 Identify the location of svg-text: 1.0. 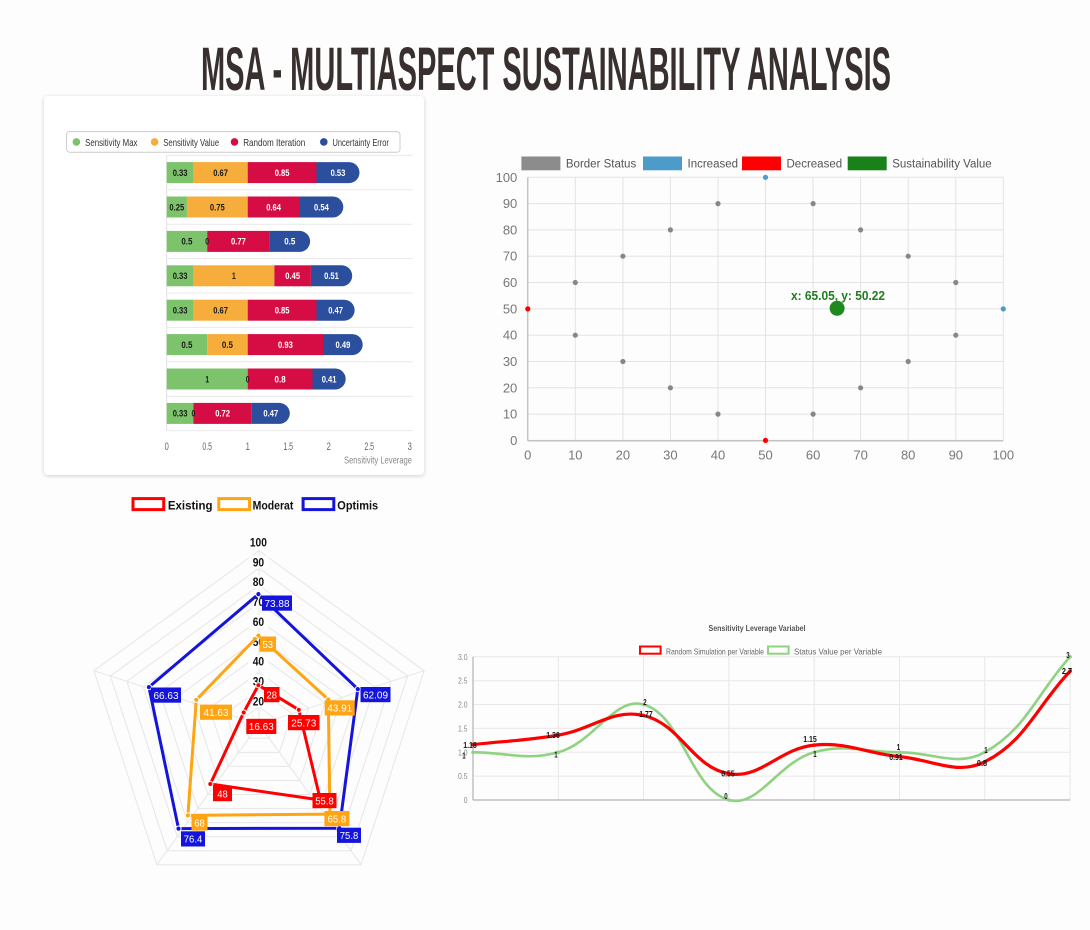
(463, 752).